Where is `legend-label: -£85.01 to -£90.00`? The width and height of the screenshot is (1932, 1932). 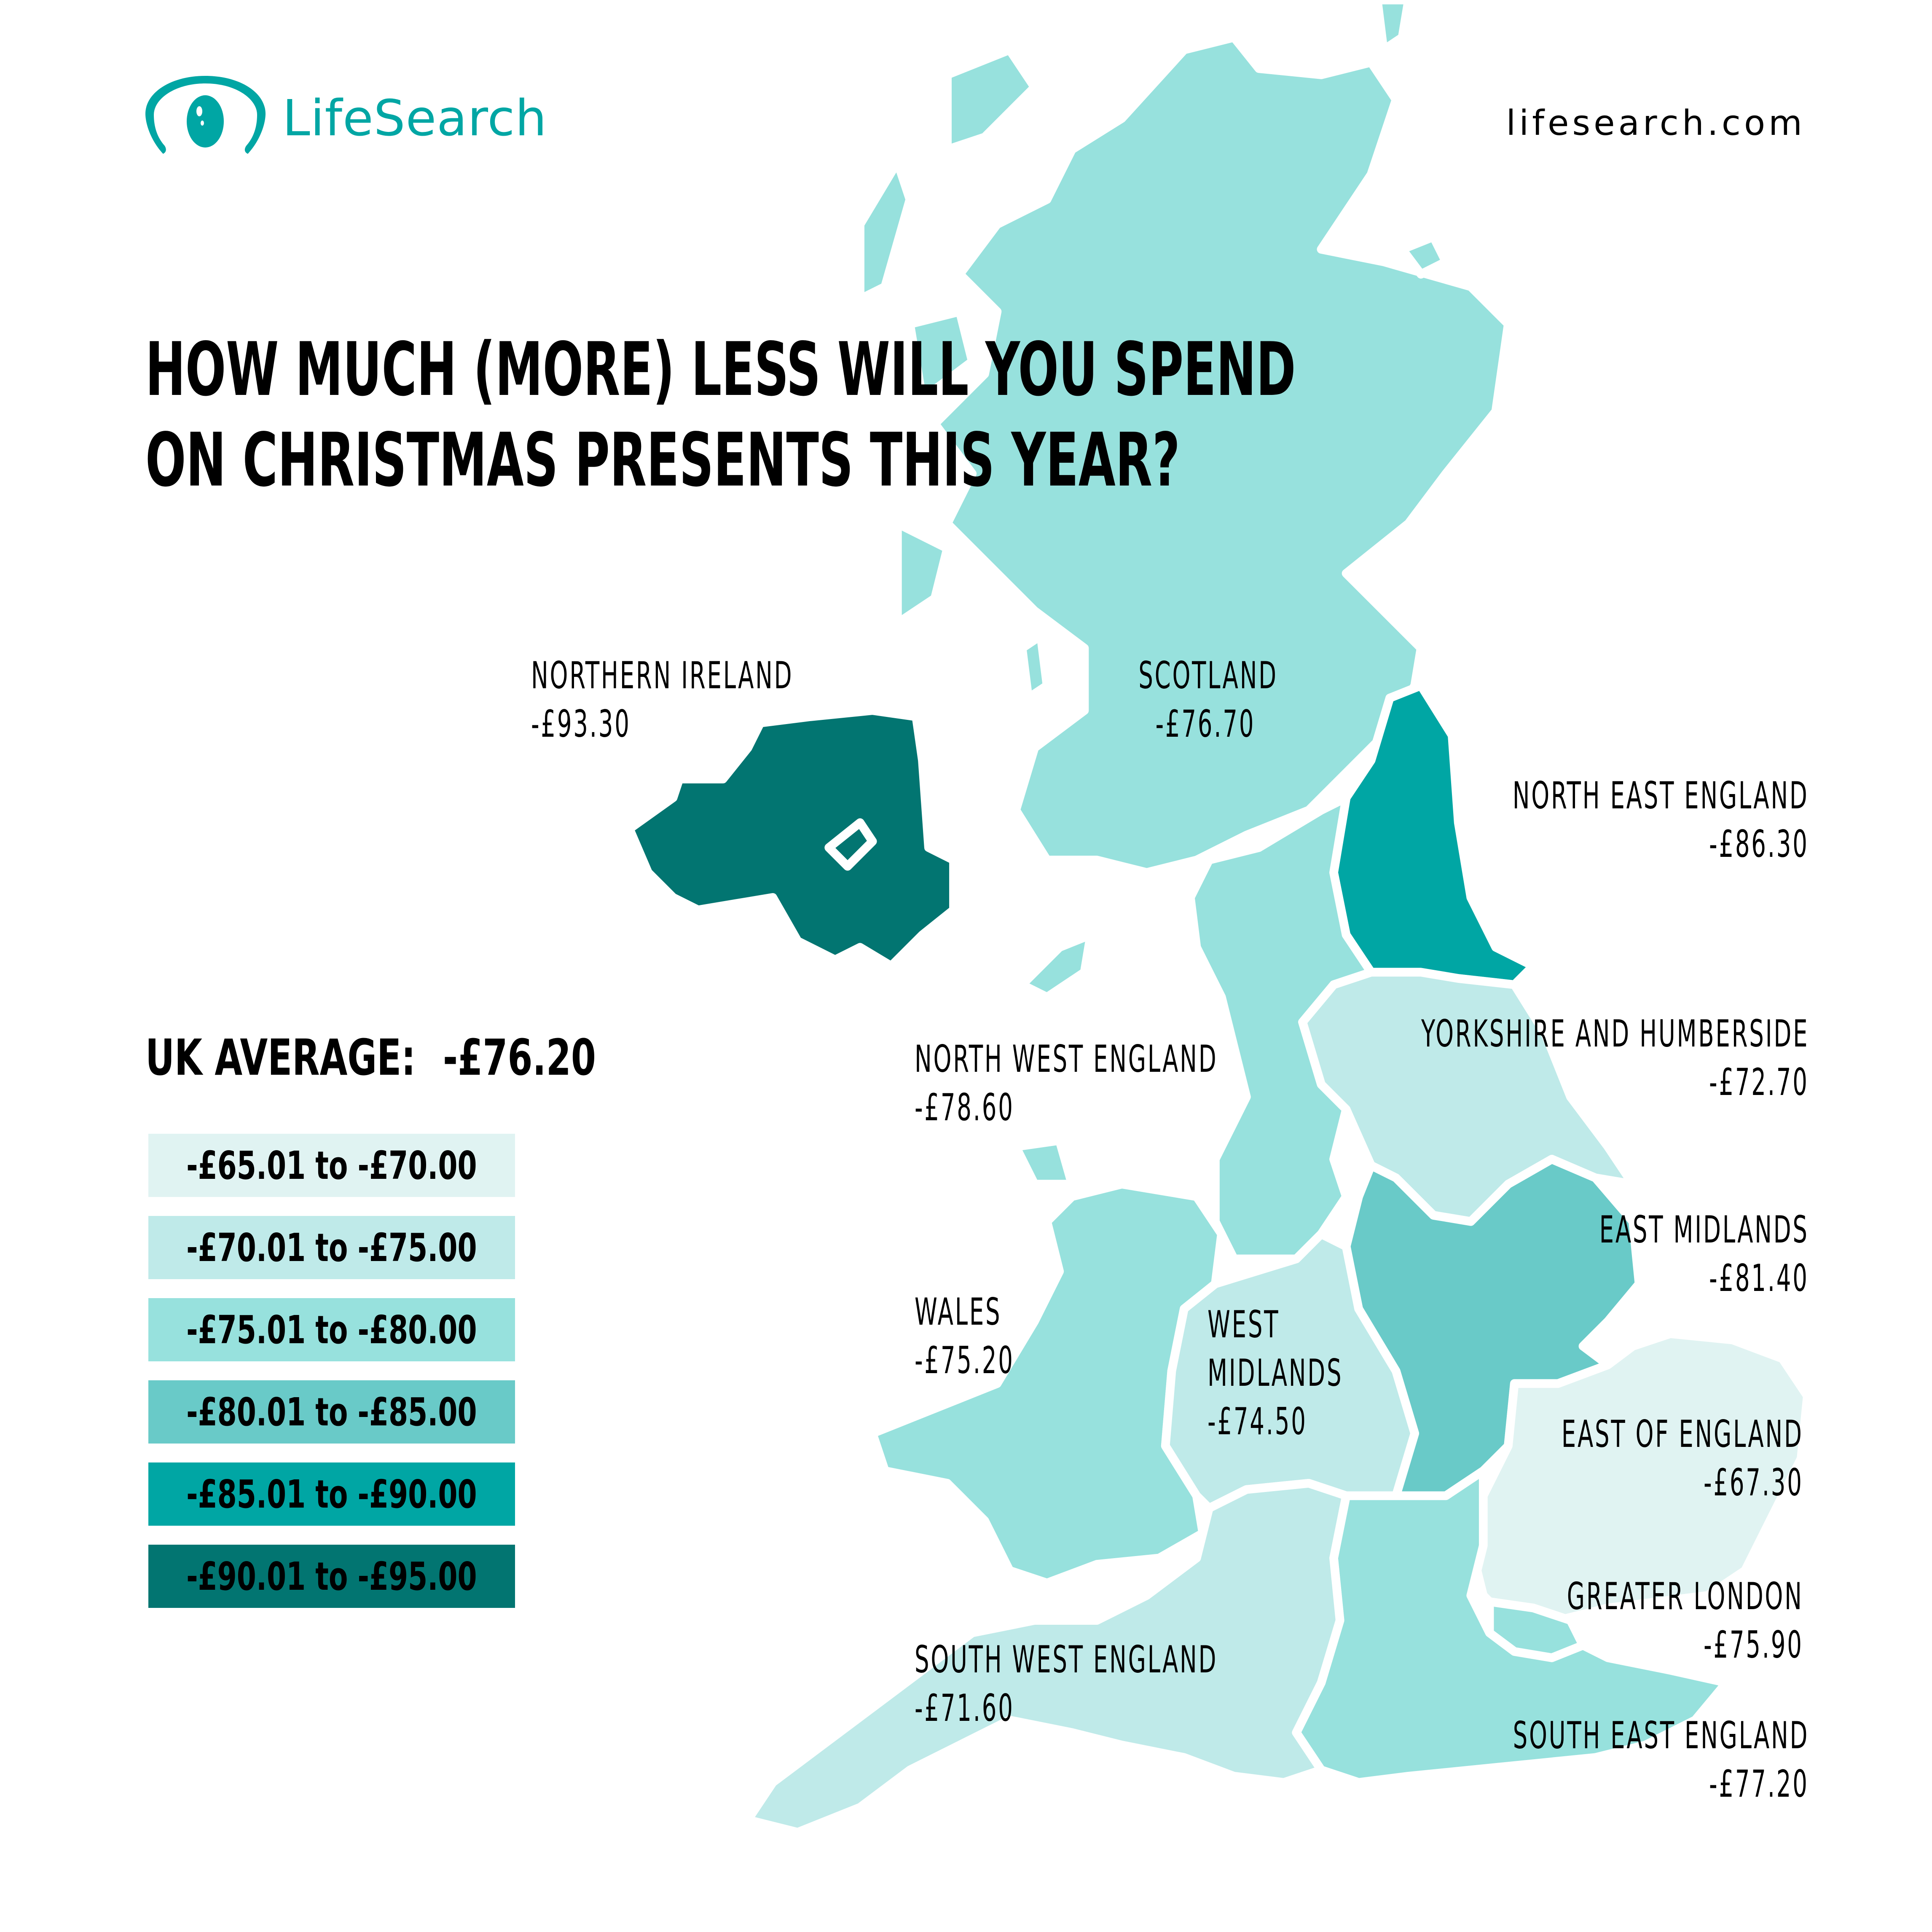 legend-label: -£85.01 to -£90.00 is located at coordinates (331, 1494).